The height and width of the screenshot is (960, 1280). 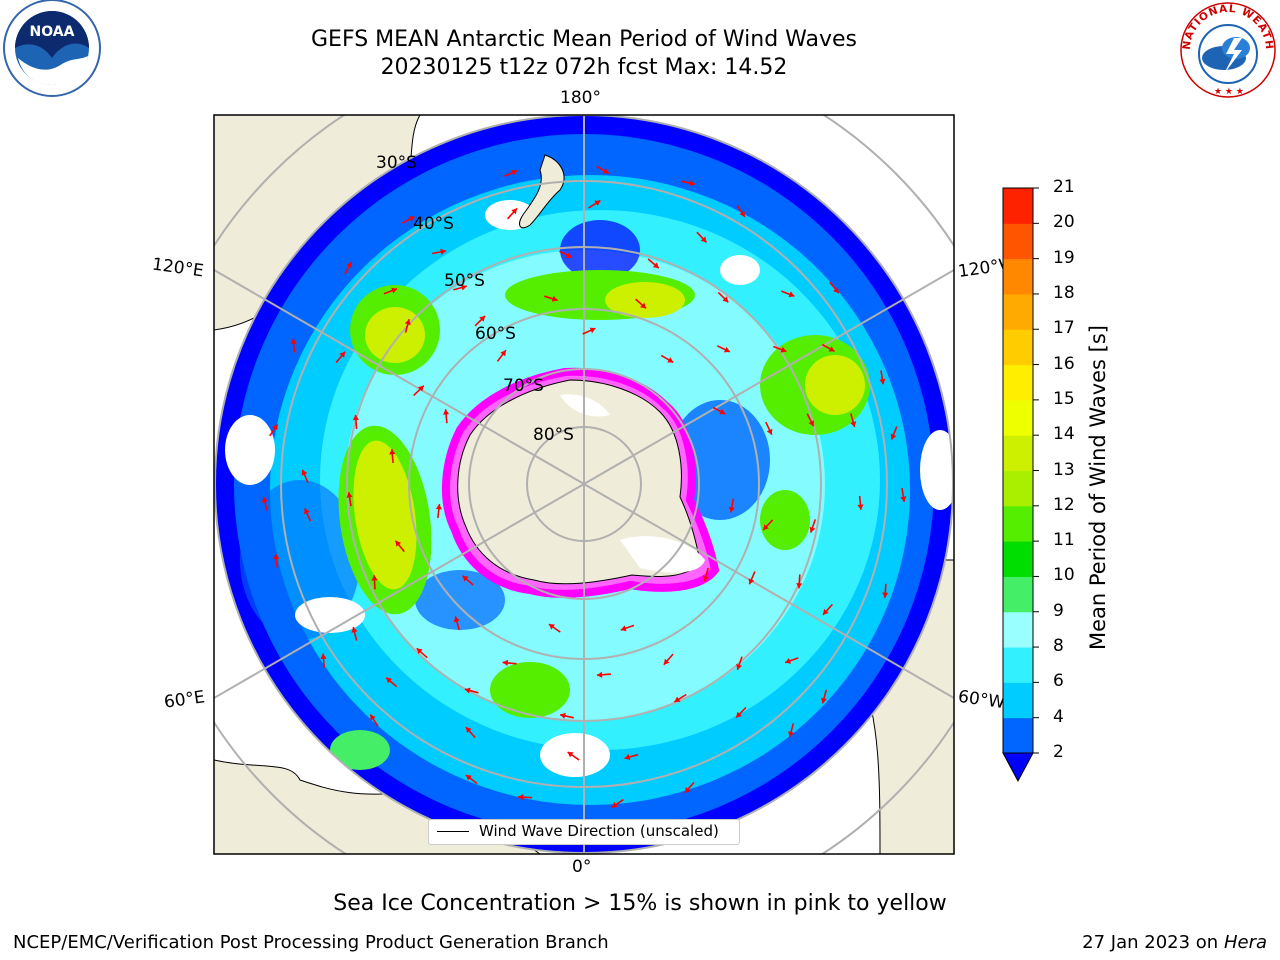 I want to click on colorbar-tick-label: 10, so click(x=1064, y=575).